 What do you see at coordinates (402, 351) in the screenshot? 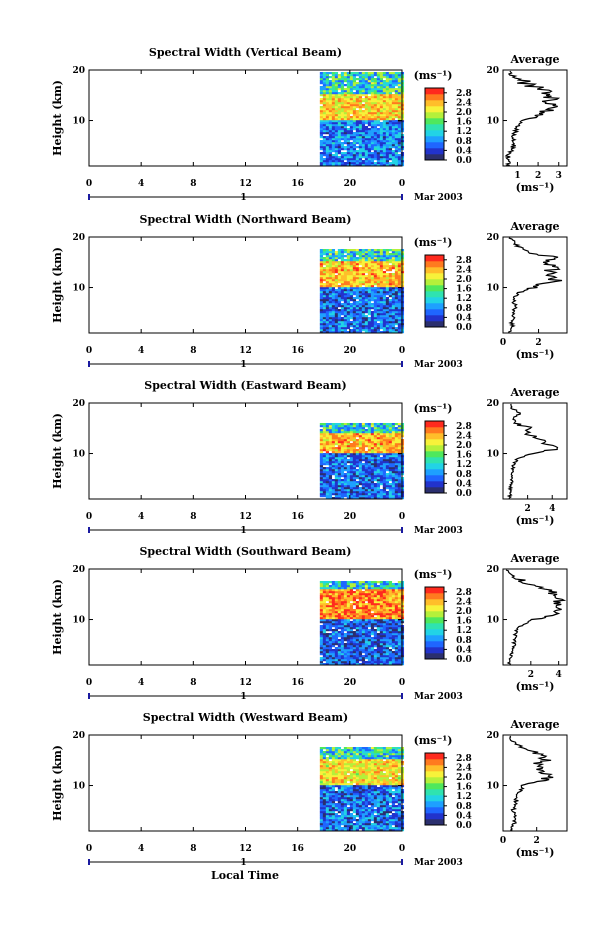
I see `x-tick-label: 0` at bounding box center [402, 351].